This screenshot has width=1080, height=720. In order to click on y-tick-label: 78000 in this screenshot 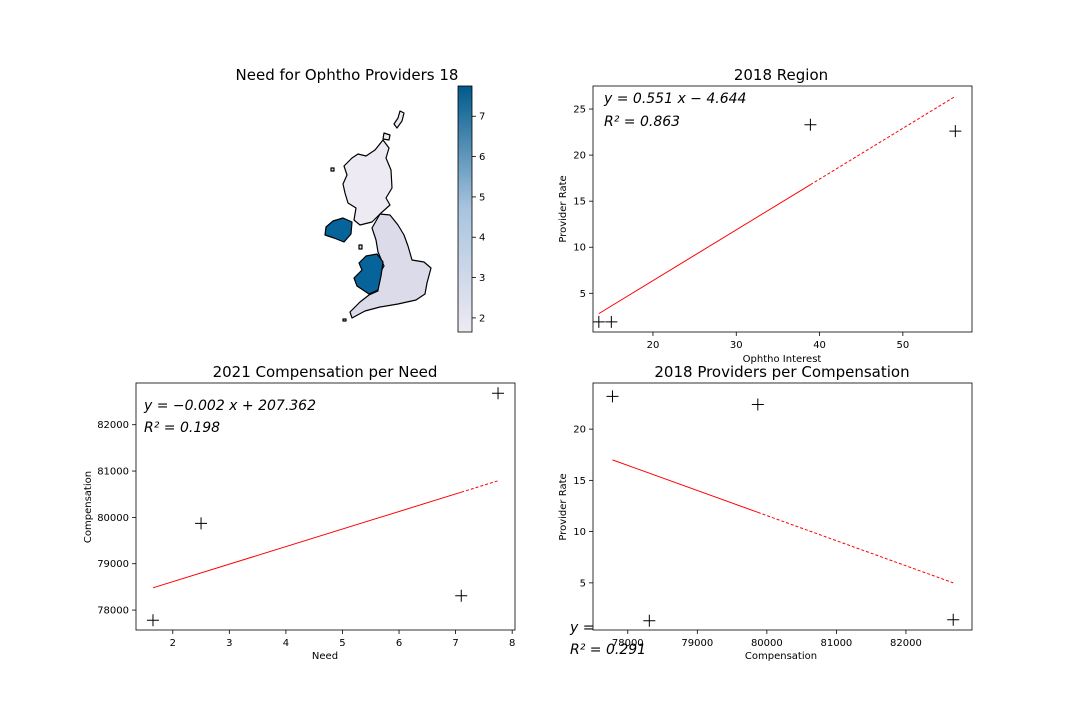, I will do `click(113, 611)`.